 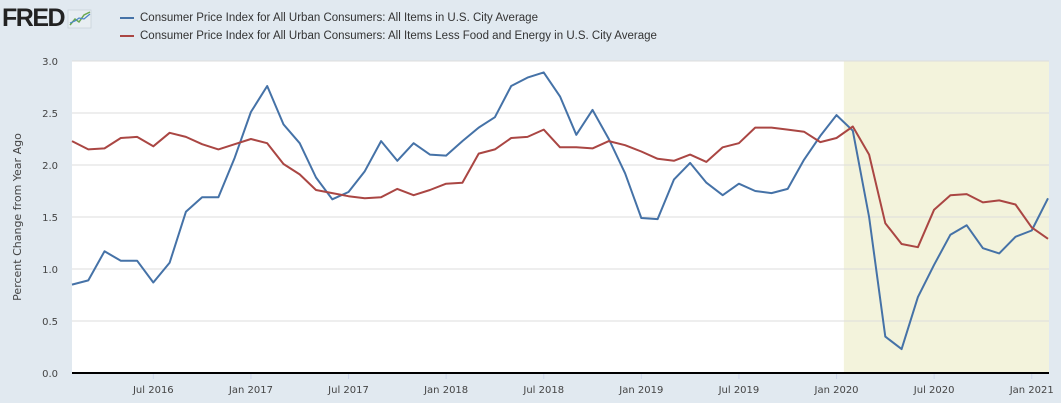 I want to click on fred-logo: FRED, so click(x=47, y=18).